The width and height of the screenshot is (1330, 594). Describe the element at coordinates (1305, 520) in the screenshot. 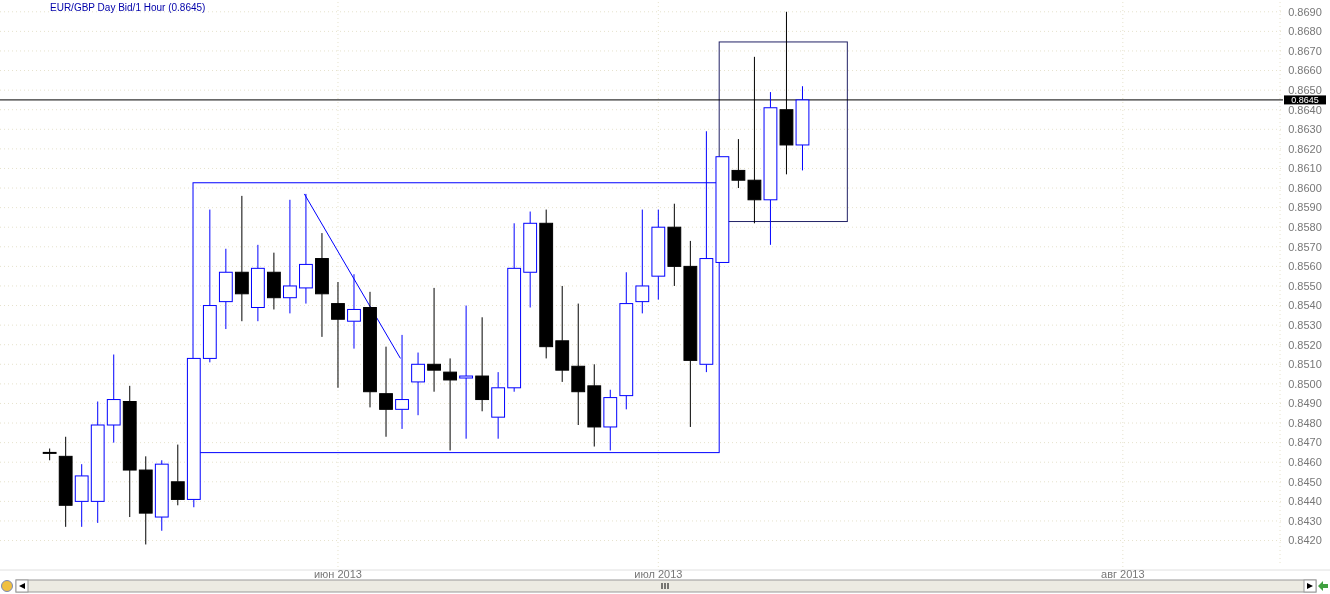

I see `y-tick-label: 0.8430` at that location.